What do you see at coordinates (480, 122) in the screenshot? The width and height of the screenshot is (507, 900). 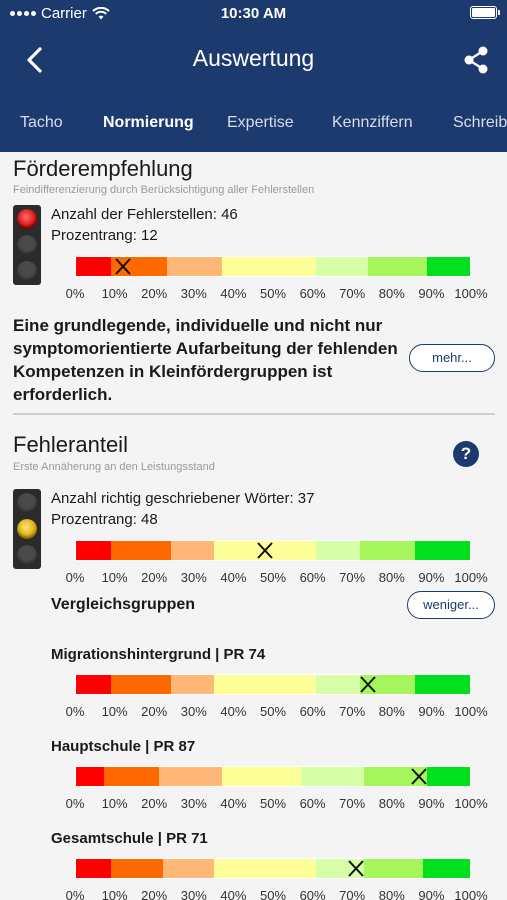 I see `tab-schreib: Schreib` at bounding box center [480, 122].